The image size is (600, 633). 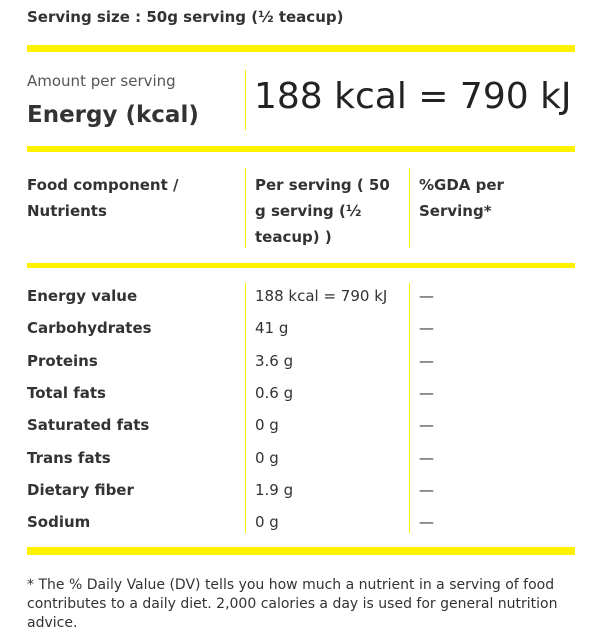 What do you see at coordinates (274, 489) in the screenshot?
I see `nutrient-value: 1.9 g` at bounding box center [274, 489].